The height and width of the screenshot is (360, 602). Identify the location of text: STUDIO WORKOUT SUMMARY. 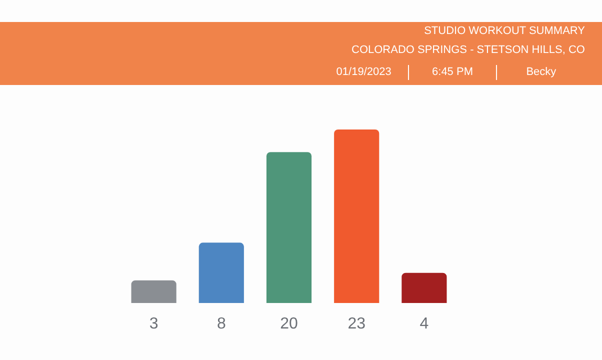
(504, 31).